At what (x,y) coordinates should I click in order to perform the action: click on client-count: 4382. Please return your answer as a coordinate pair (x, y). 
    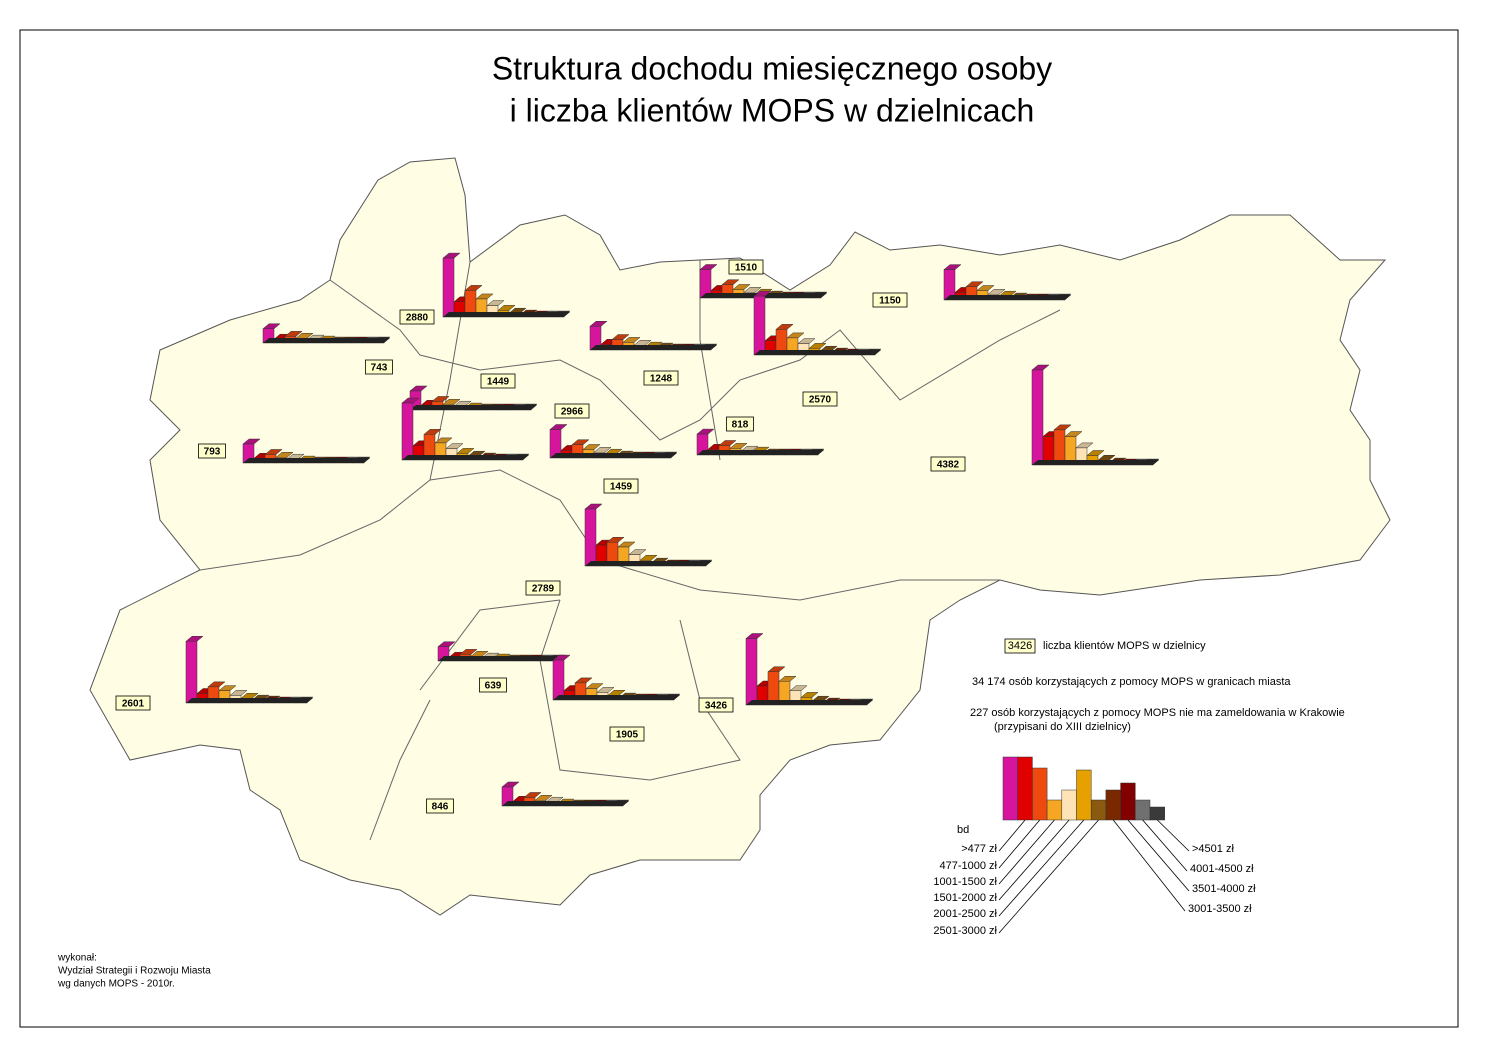
    Looking at the image, I should click on (948, 465).